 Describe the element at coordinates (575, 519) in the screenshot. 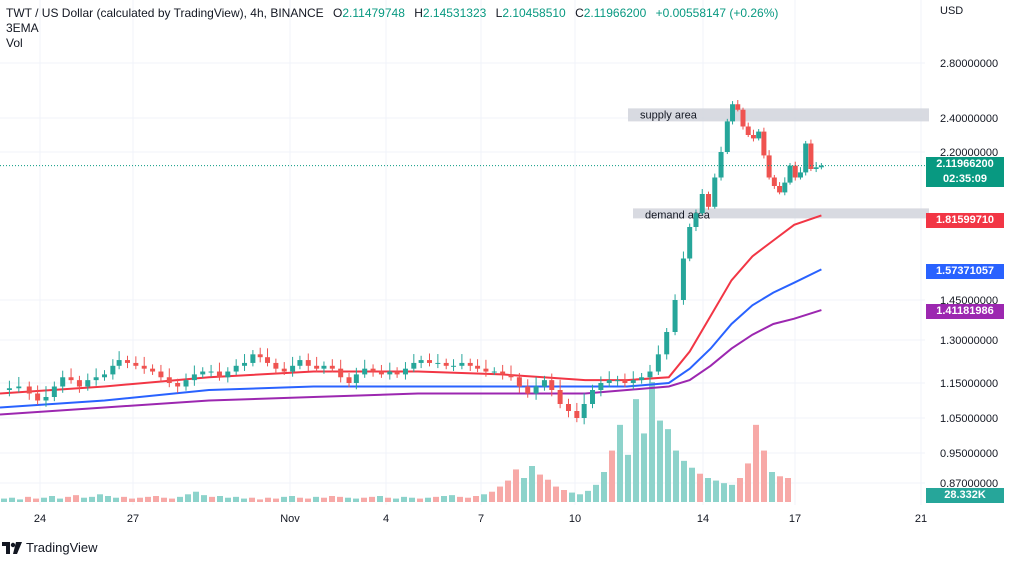

I see `x-tick-label: 10` at that location.